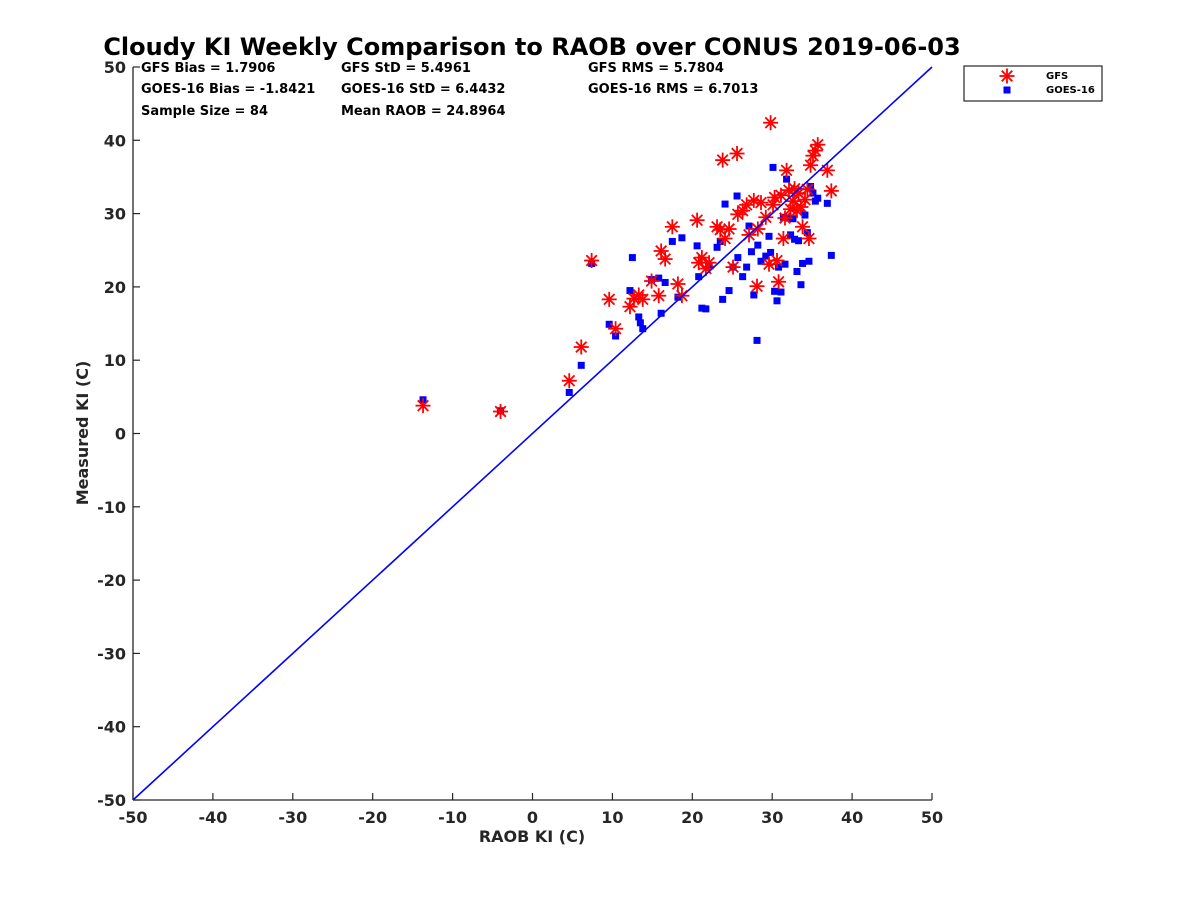 Image resolution: width=1200 pixels, height=900 pixels. I want to click on stat-text: GOES-16 Bias = -1.8421, so click(228, 89).